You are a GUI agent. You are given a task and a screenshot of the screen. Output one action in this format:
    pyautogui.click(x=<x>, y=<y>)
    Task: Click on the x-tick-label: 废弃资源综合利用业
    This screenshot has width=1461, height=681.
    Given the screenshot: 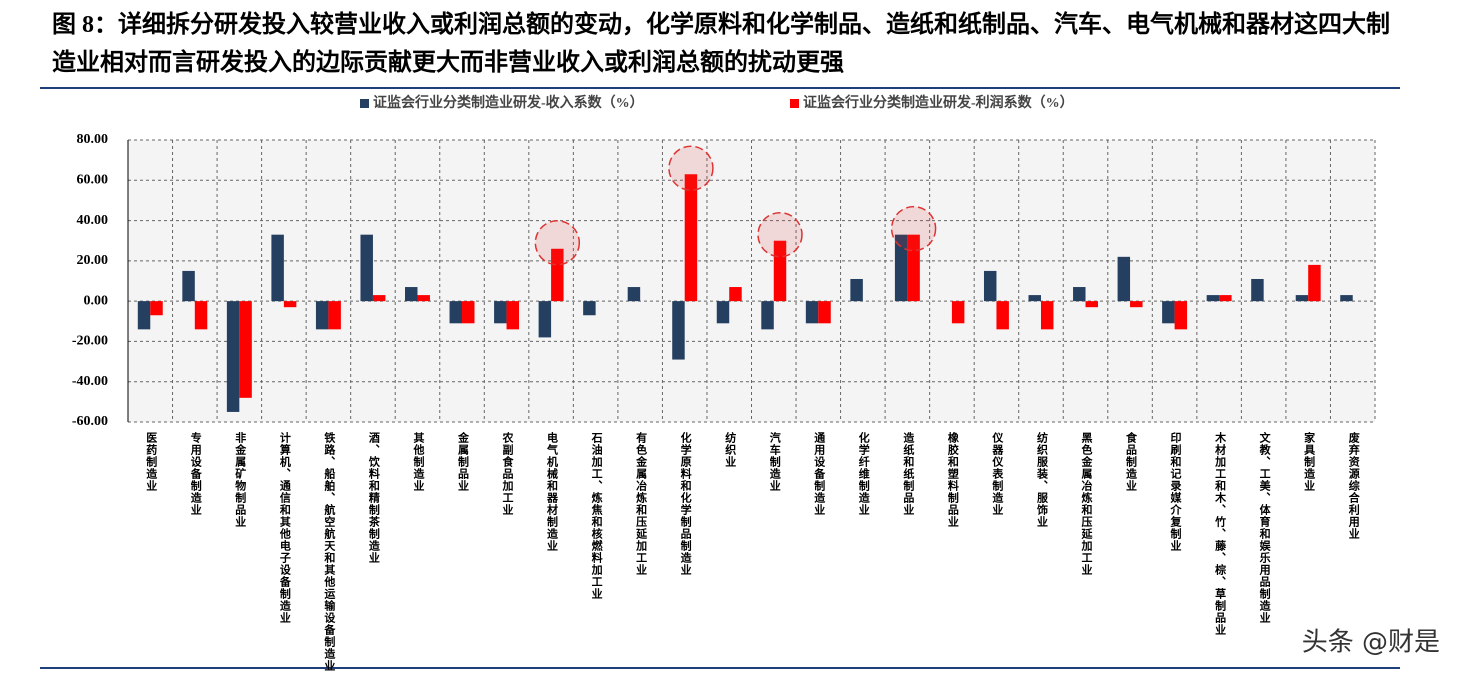 What is the action you would take?
    pyautogui.click(x=1354, y=485)
    